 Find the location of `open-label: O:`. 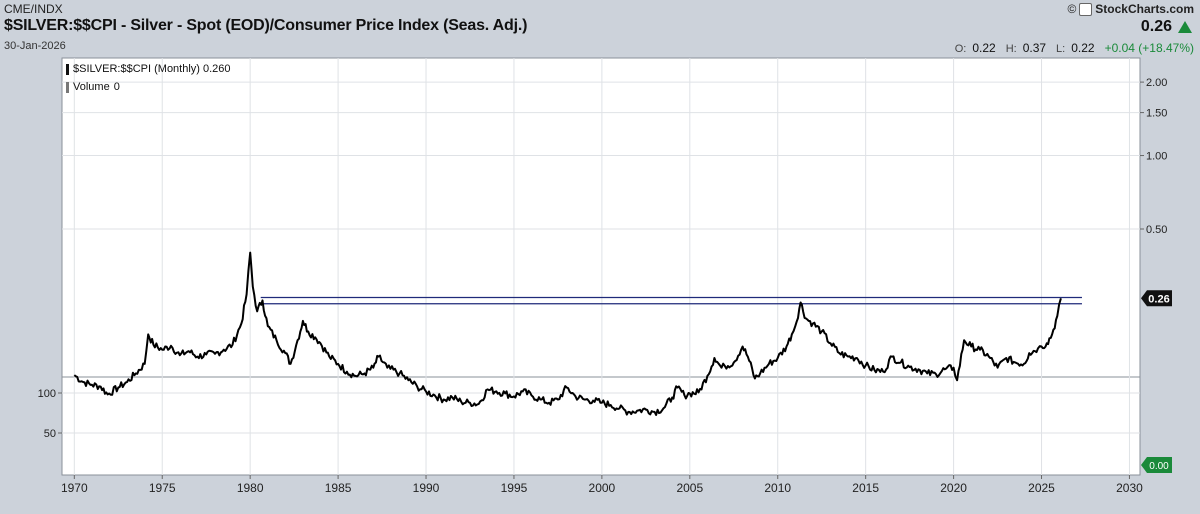

open-label: O: is located at coordinates (960, 49).